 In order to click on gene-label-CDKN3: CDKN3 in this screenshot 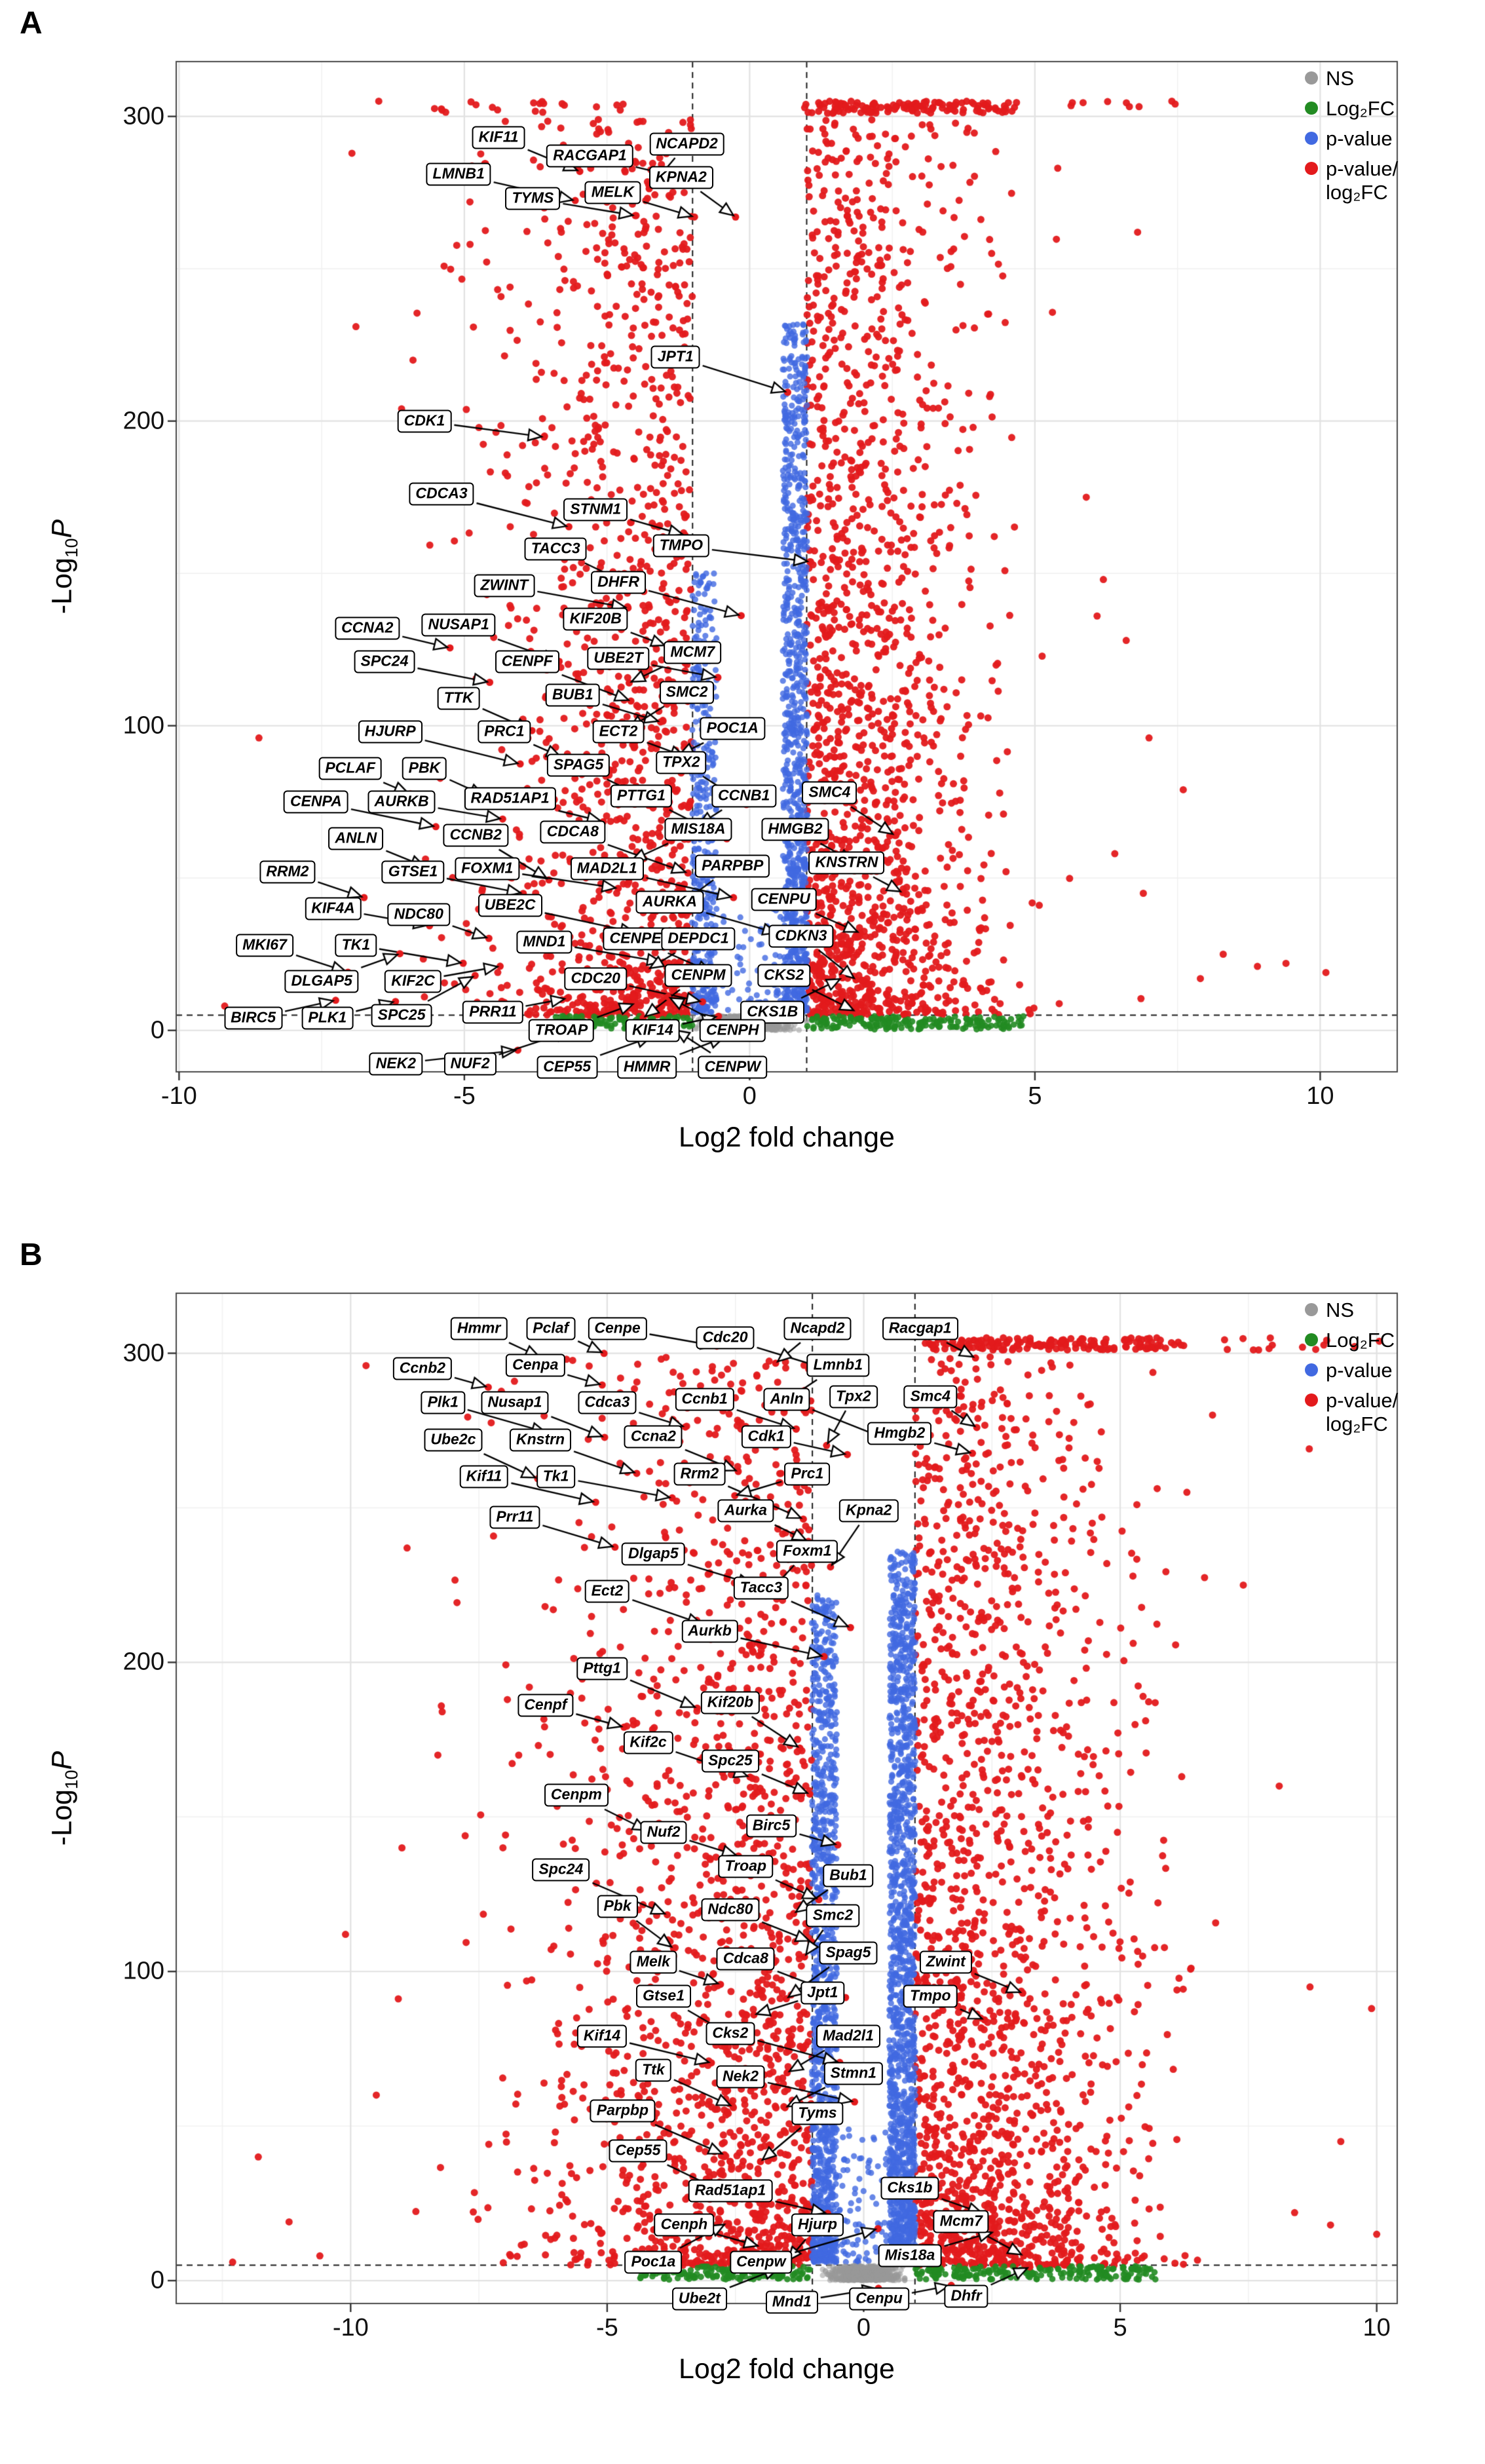, I will do `click(801, 936)`.